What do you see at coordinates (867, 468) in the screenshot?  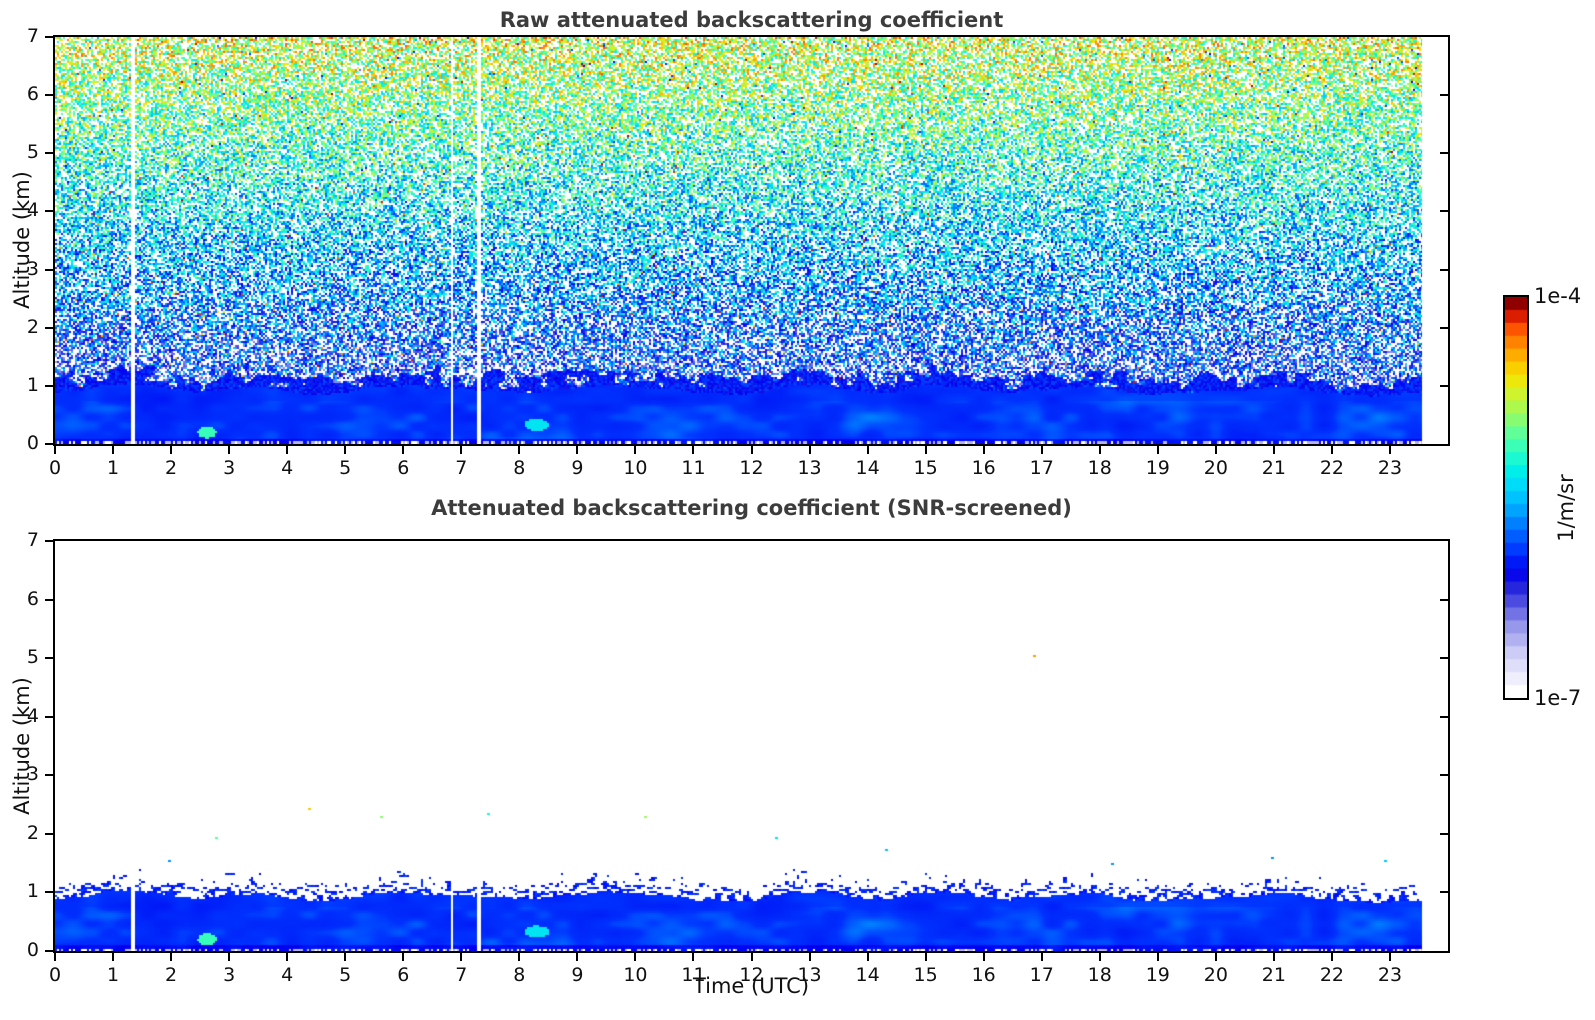 I see `x-tick-label: 14` at bounding box center [867, 468].